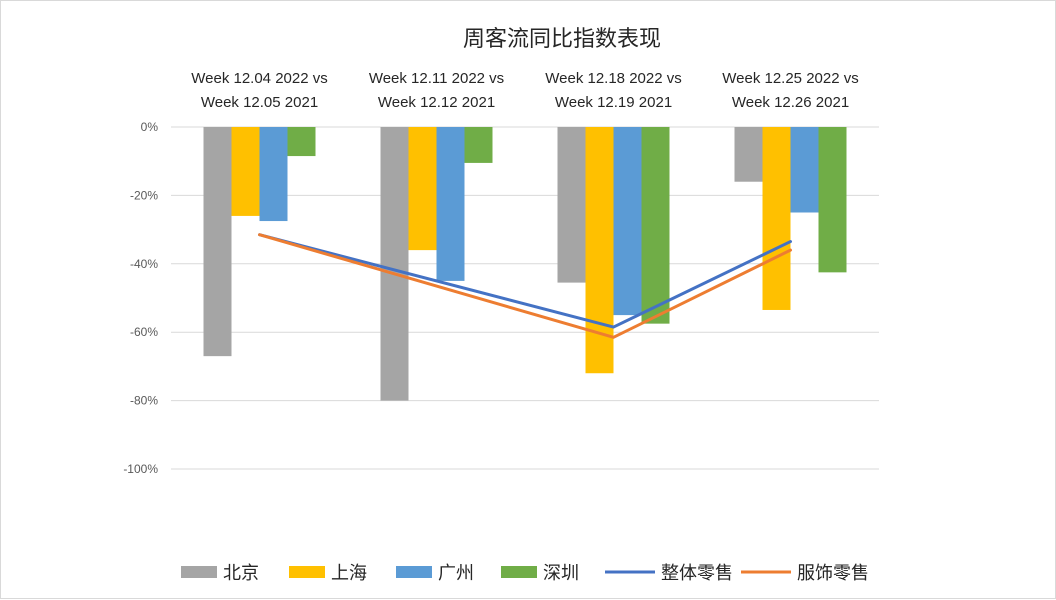  Describe the element at coordinates (140, 298) in the screenshot. I see `y-axis: 0% -20% -40% -60% -80% -100%` at that location.